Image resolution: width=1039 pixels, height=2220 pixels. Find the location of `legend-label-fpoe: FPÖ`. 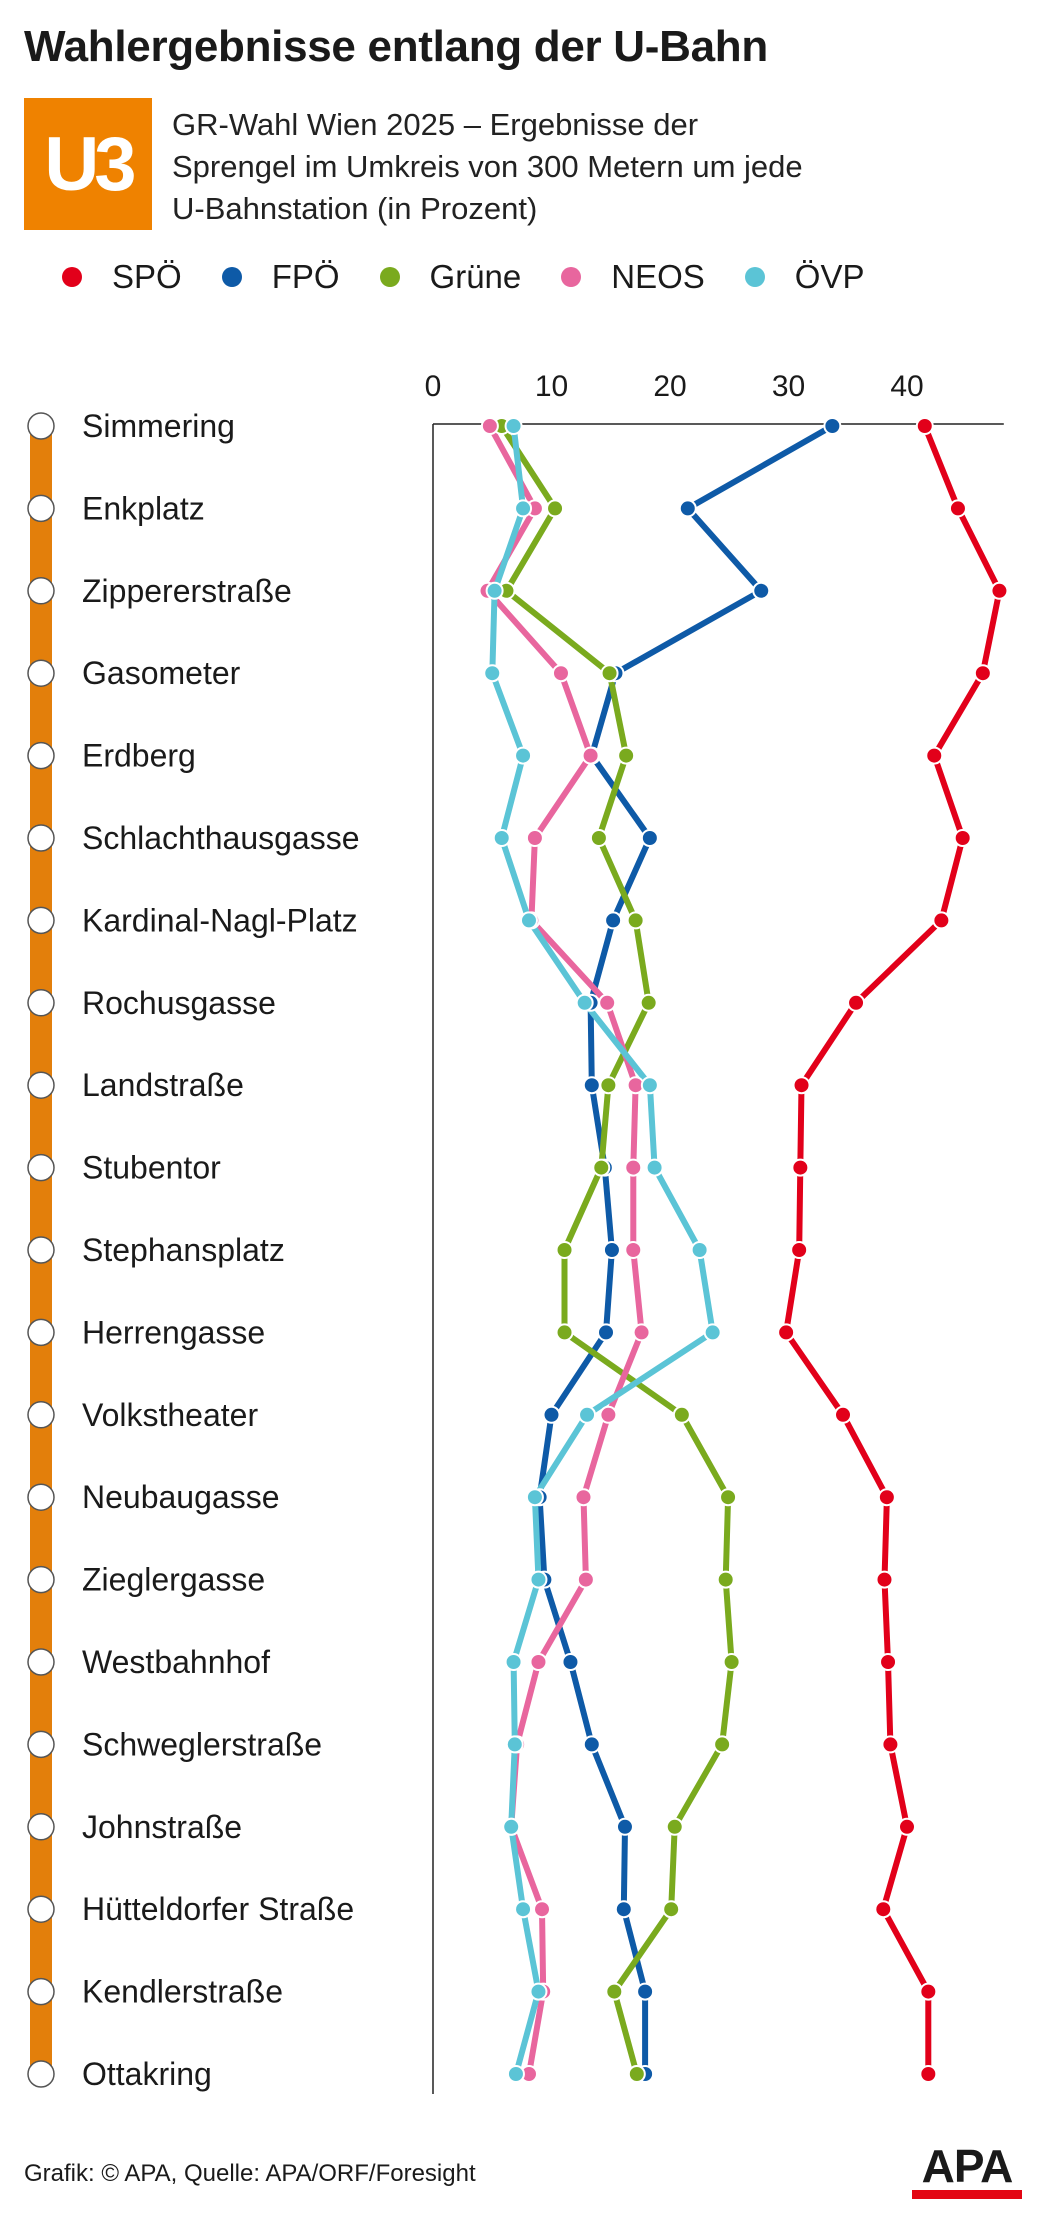

legend-label-fpoe: FPÖ is located at coordinates (305, 276).